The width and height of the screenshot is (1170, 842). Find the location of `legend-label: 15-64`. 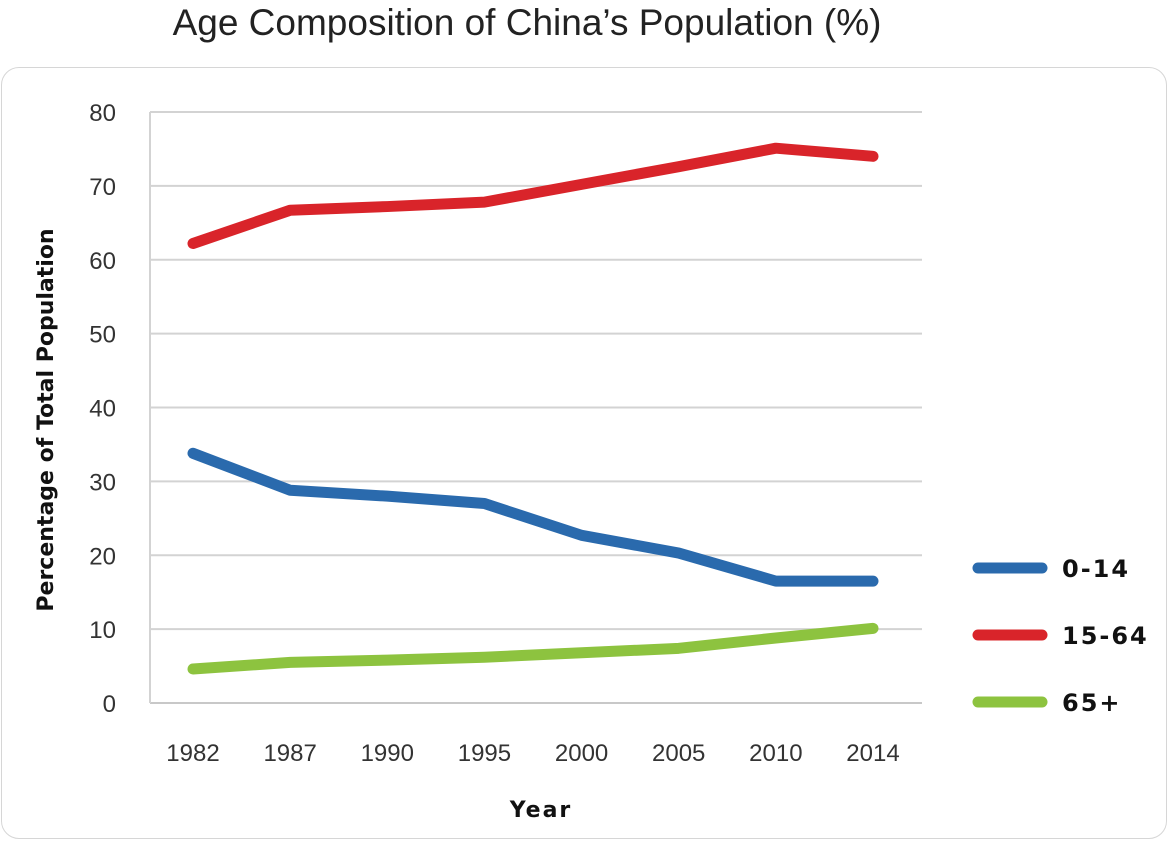

legend-label: 15-64 is located at coordinates (1105, 636).